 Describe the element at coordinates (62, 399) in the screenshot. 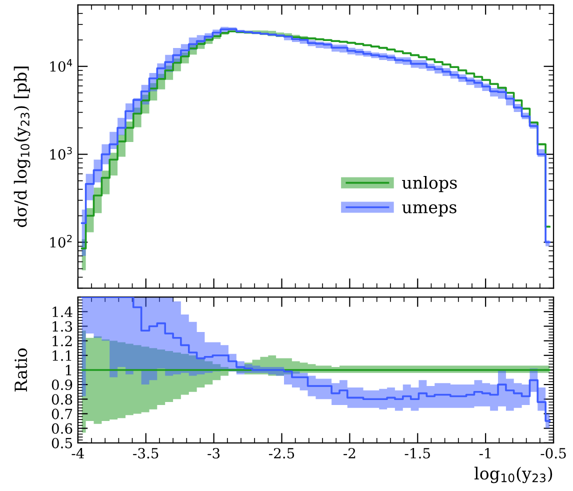

I see `y-tick-label: 0.8` at that location.